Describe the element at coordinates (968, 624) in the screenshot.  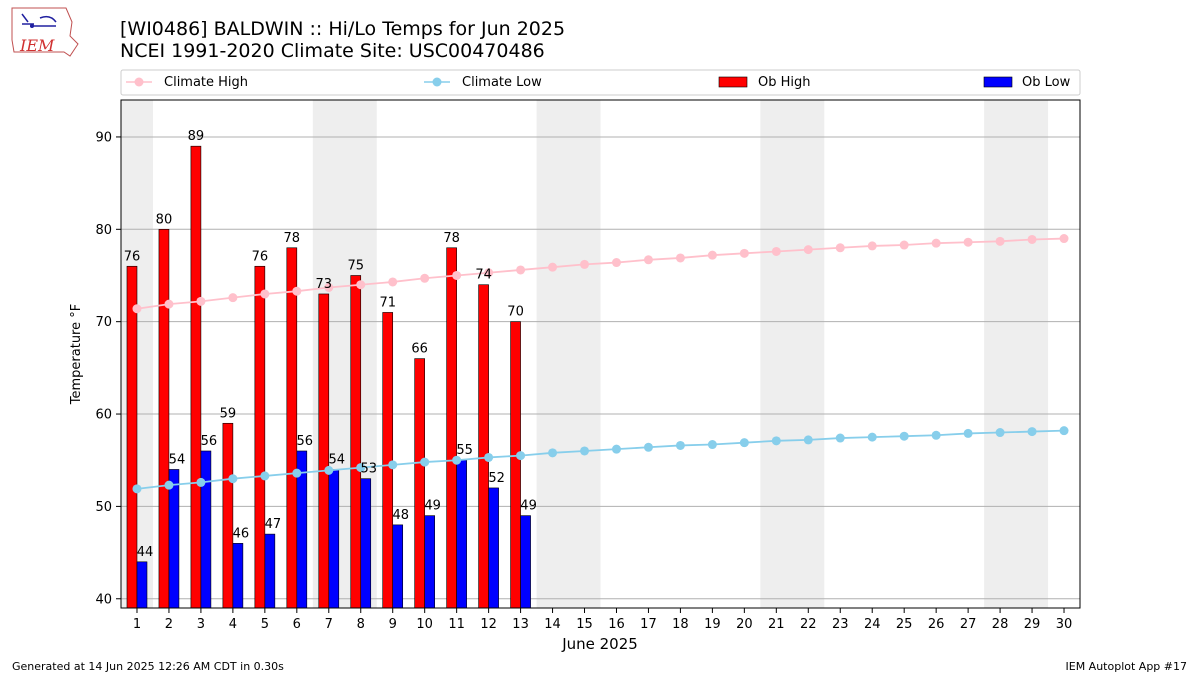
I see `x-tick-label: 27` at that location.